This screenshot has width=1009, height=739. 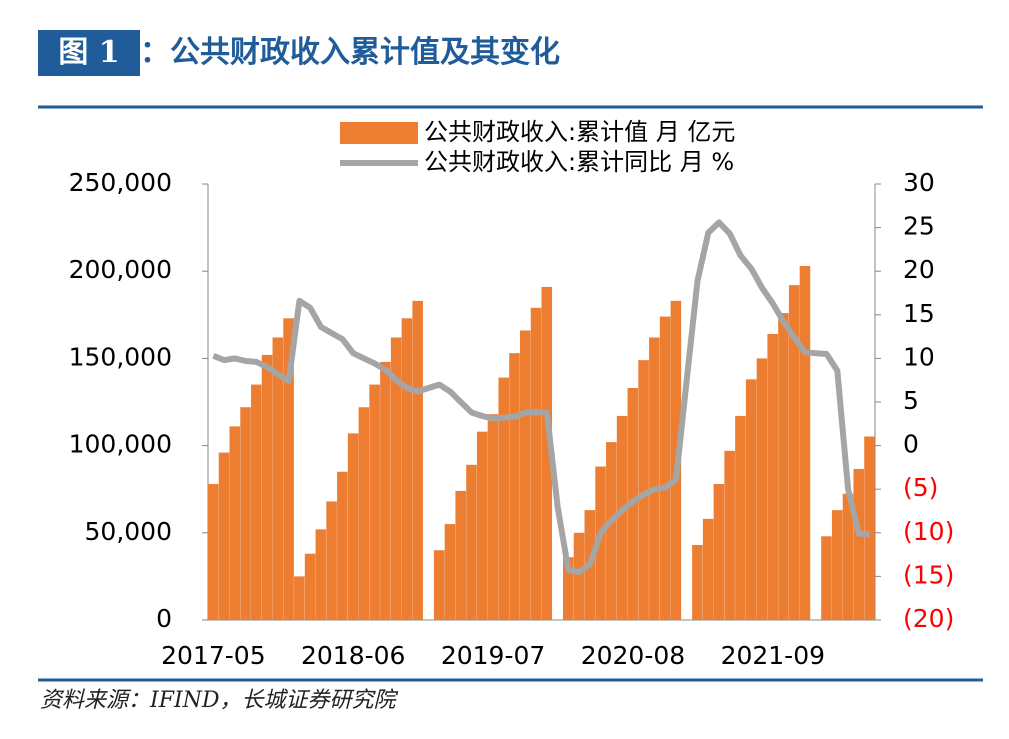 I want to click on header-label: 图 1, so click(x=88, y=52).